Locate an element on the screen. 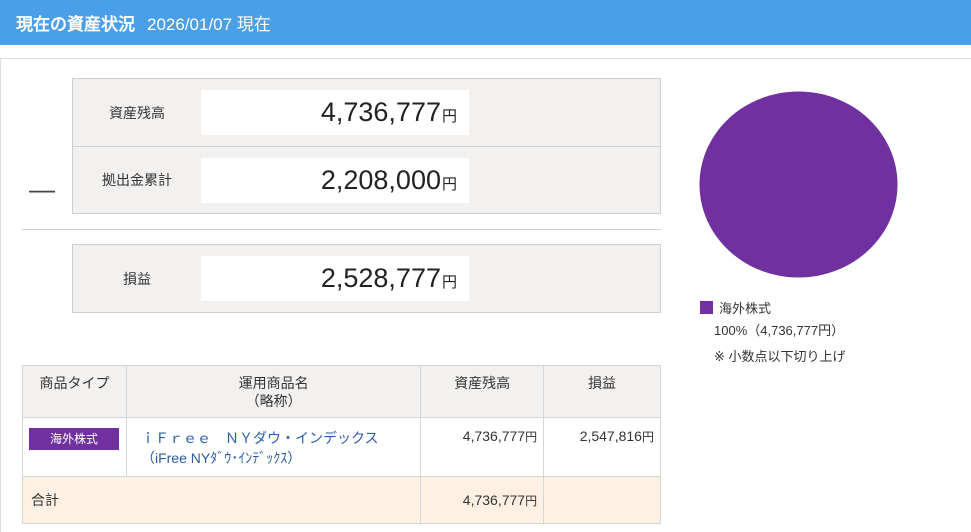 The width and height of the screenshot is (971, 532). balance-value-field: 4,736,777 円 is located at coordinates (335, 112).